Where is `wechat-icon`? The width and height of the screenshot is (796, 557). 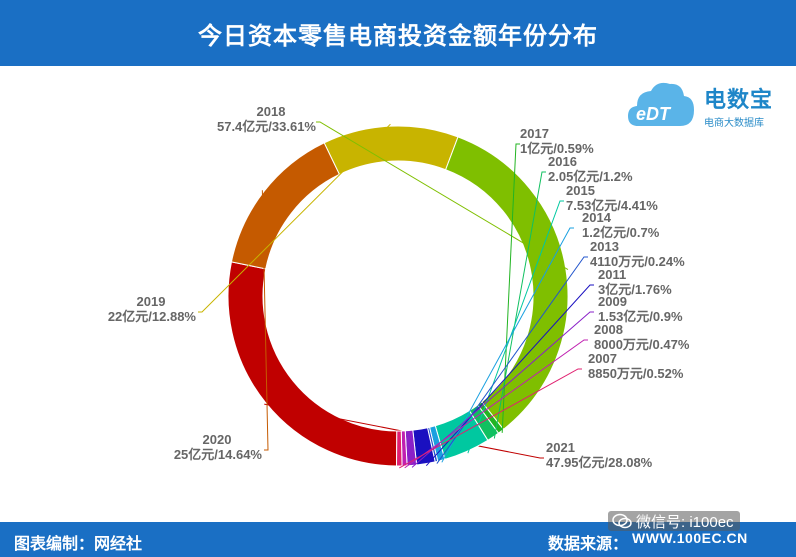 wechat-icon is located at coordinates (622, 521).